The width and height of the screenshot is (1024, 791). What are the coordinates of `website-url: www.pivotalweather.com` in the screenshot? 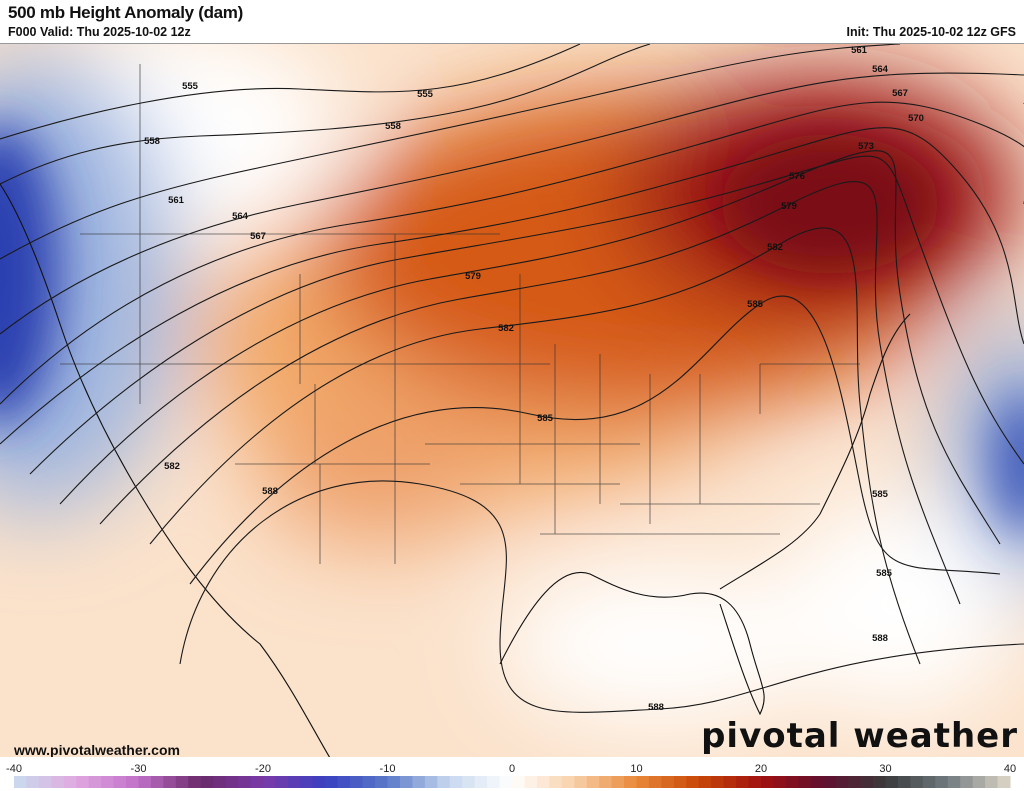 It's located at (97, 750).